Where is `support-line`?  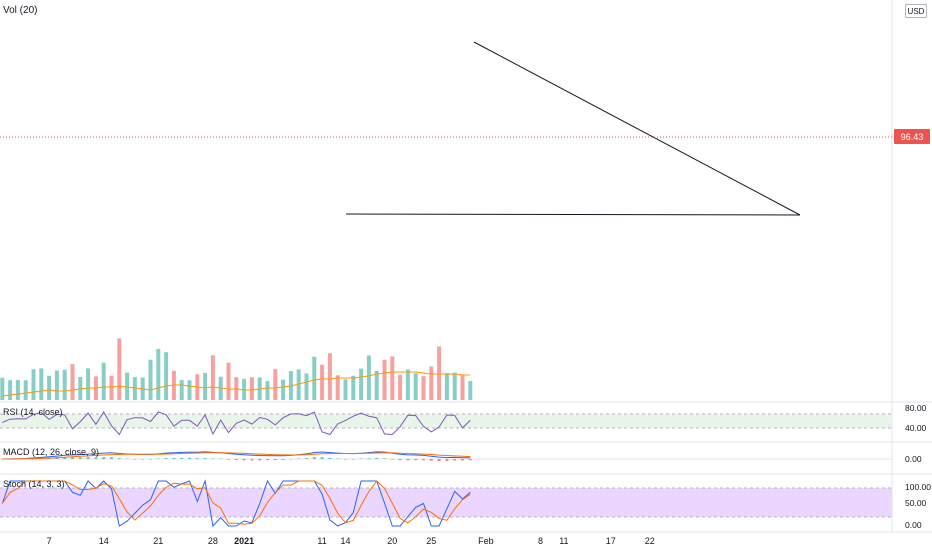 support-line is located at coordinates (573, 214).